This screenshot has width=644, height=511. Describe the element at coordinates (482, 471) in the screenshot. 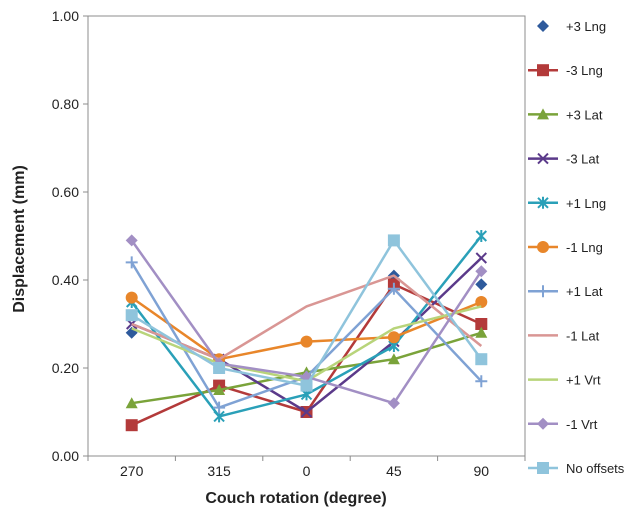

I see `x-tick-label: 90` at that location.